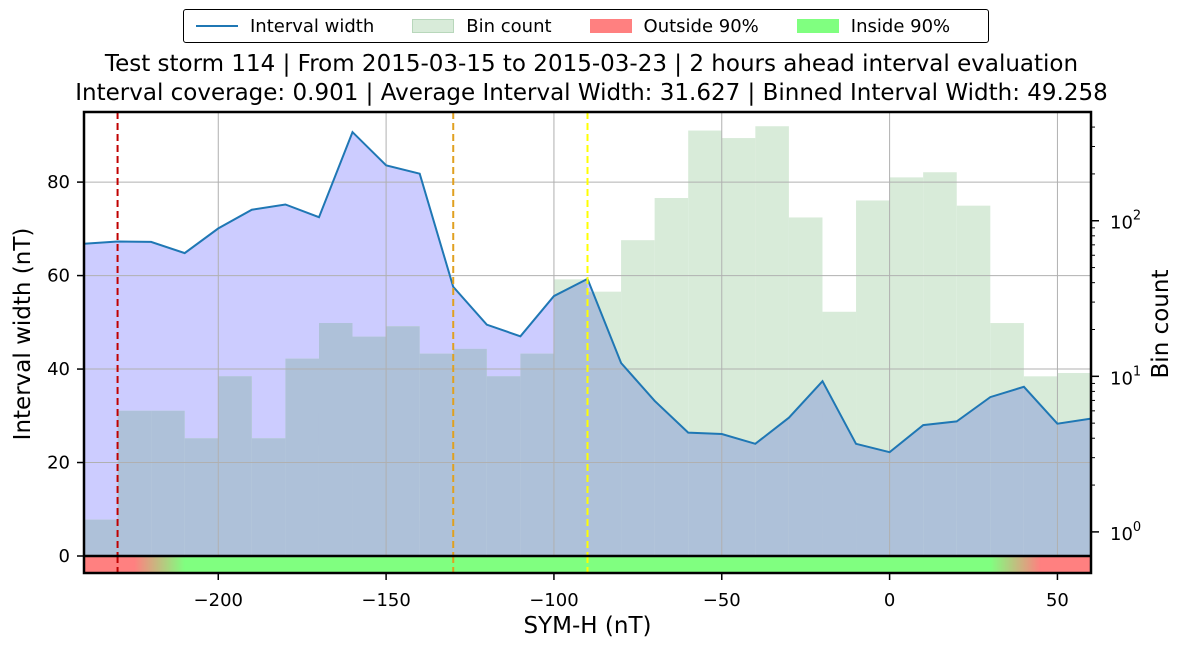 The width and height of the screenshot is (1183, 647). I want to click on x-axis-label: SYM-H (nT), so click(588, 626).